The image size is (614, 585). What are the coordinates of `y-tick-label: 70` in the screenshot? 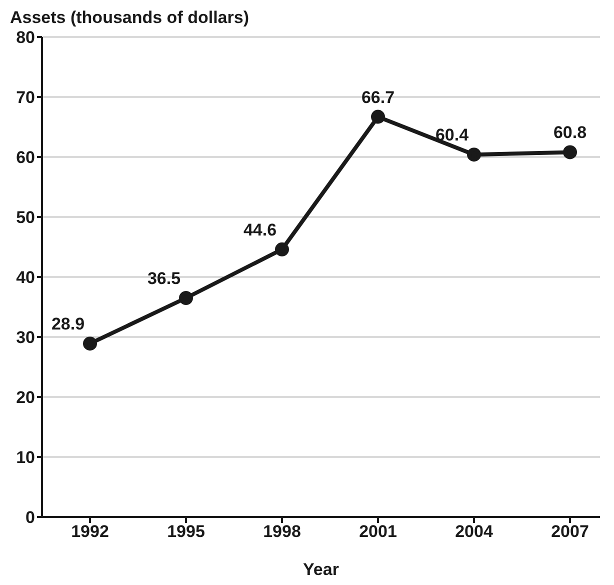 It's located at (25, 98).